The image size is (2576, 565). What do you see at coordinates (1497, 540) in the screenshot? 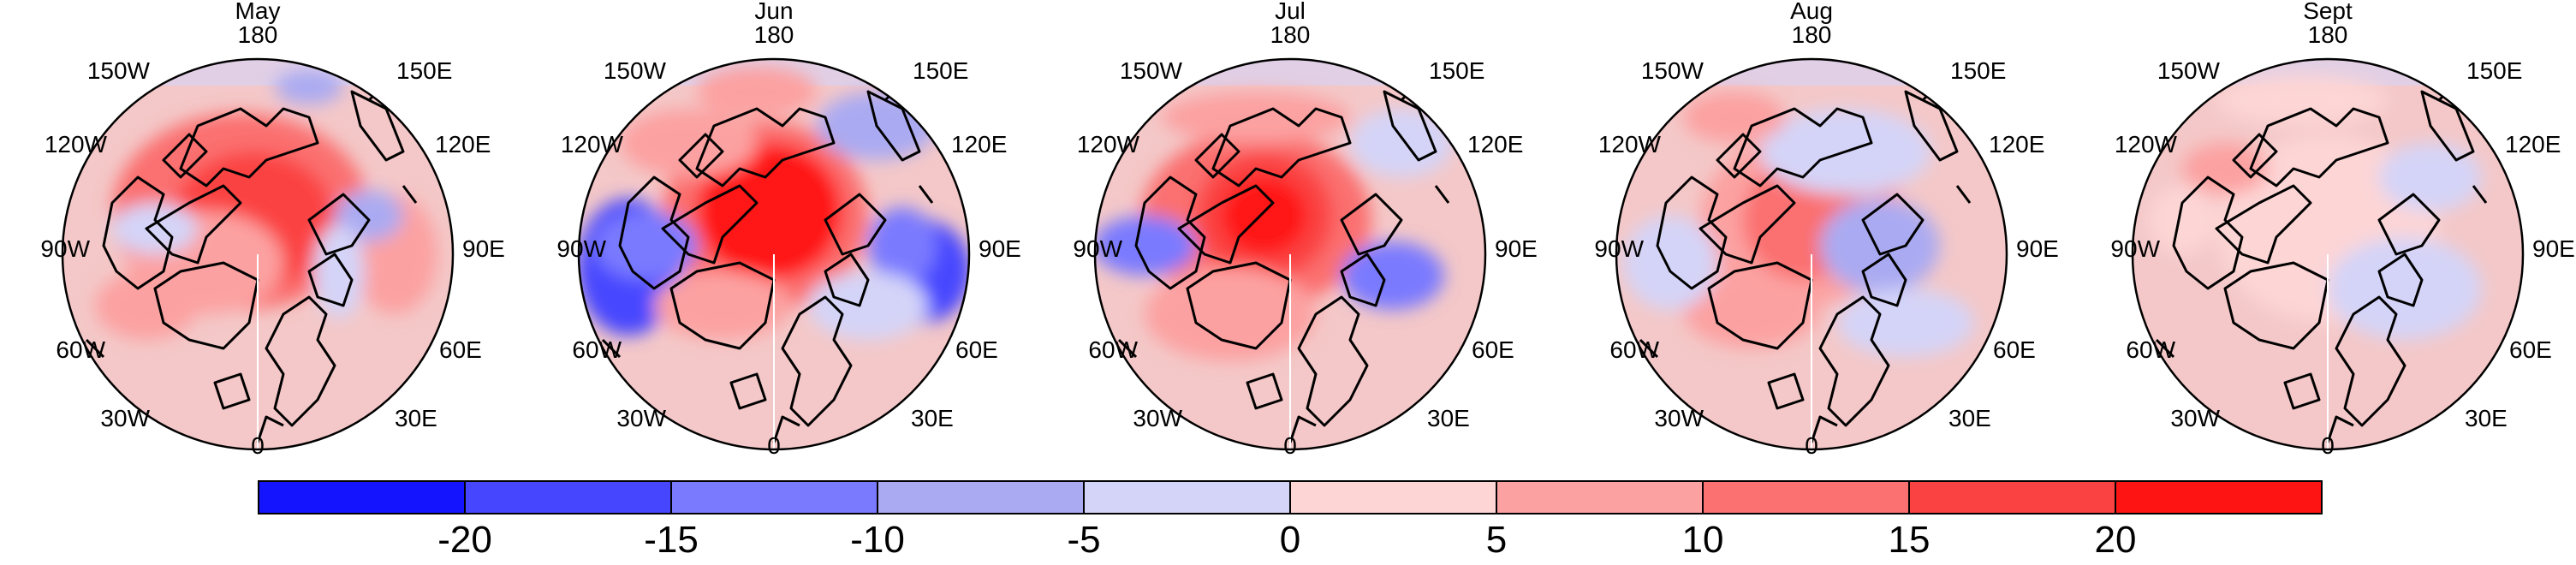
I see `colorbar-tick-label: 5` at bounding box center [1497, 540].